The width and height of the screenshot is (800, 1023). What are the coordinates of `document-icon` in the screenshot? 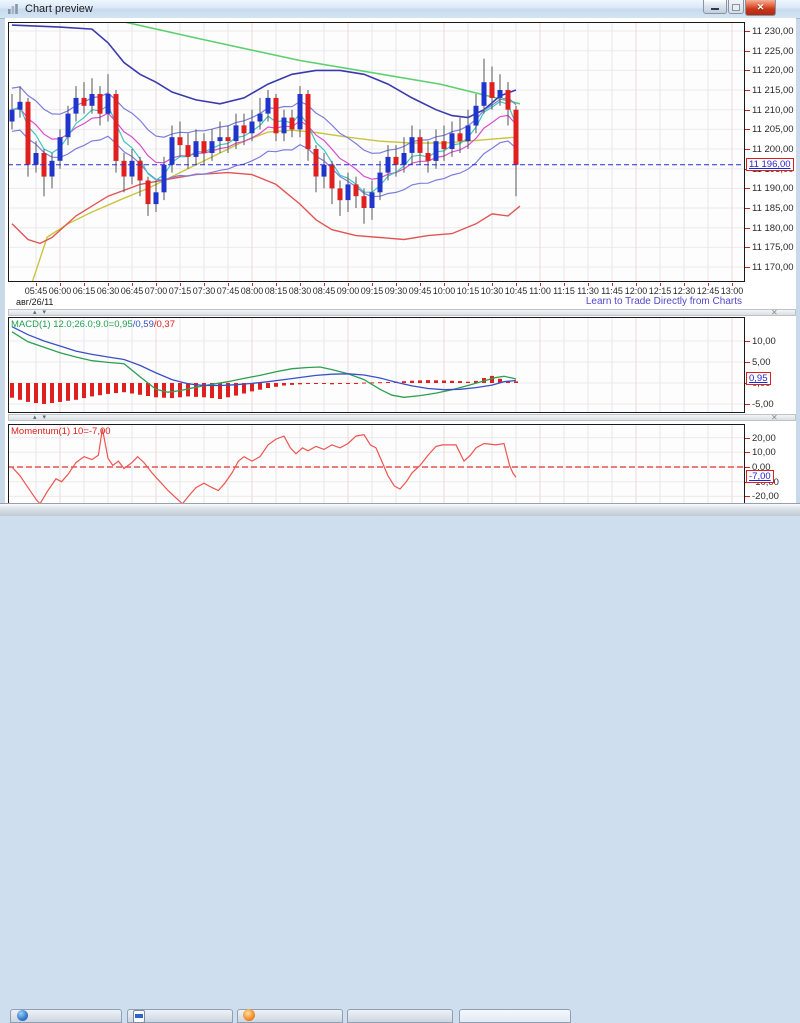 It's located at (139, 1016).